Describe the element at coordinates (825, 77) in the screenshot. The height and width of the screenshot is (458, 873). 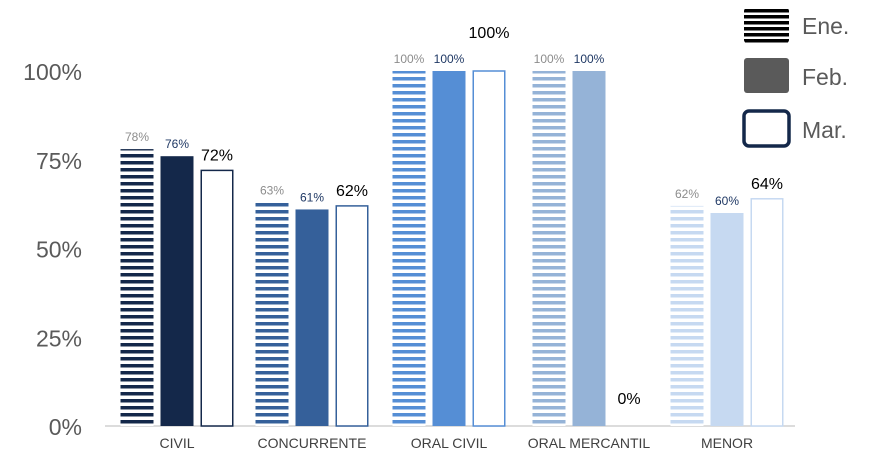
I see `legend-label: Feb.` at that location.